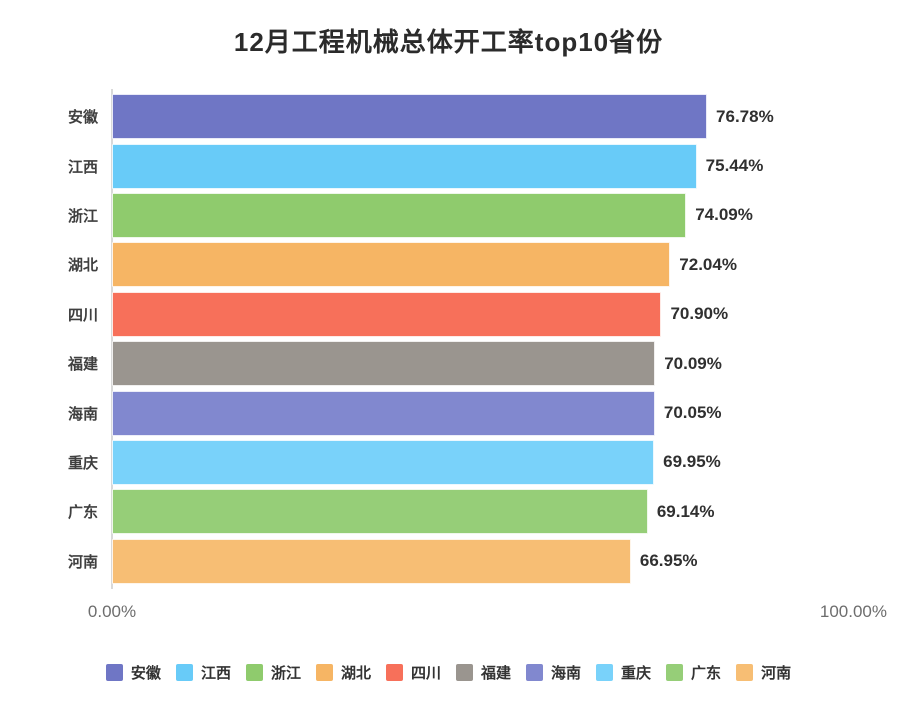 The height and width of the screenshot is (712, 897). What do you see at coordinates (82, 315) in the screenshot?
I see `category-label: 四川` at bounding box center [82, 315].